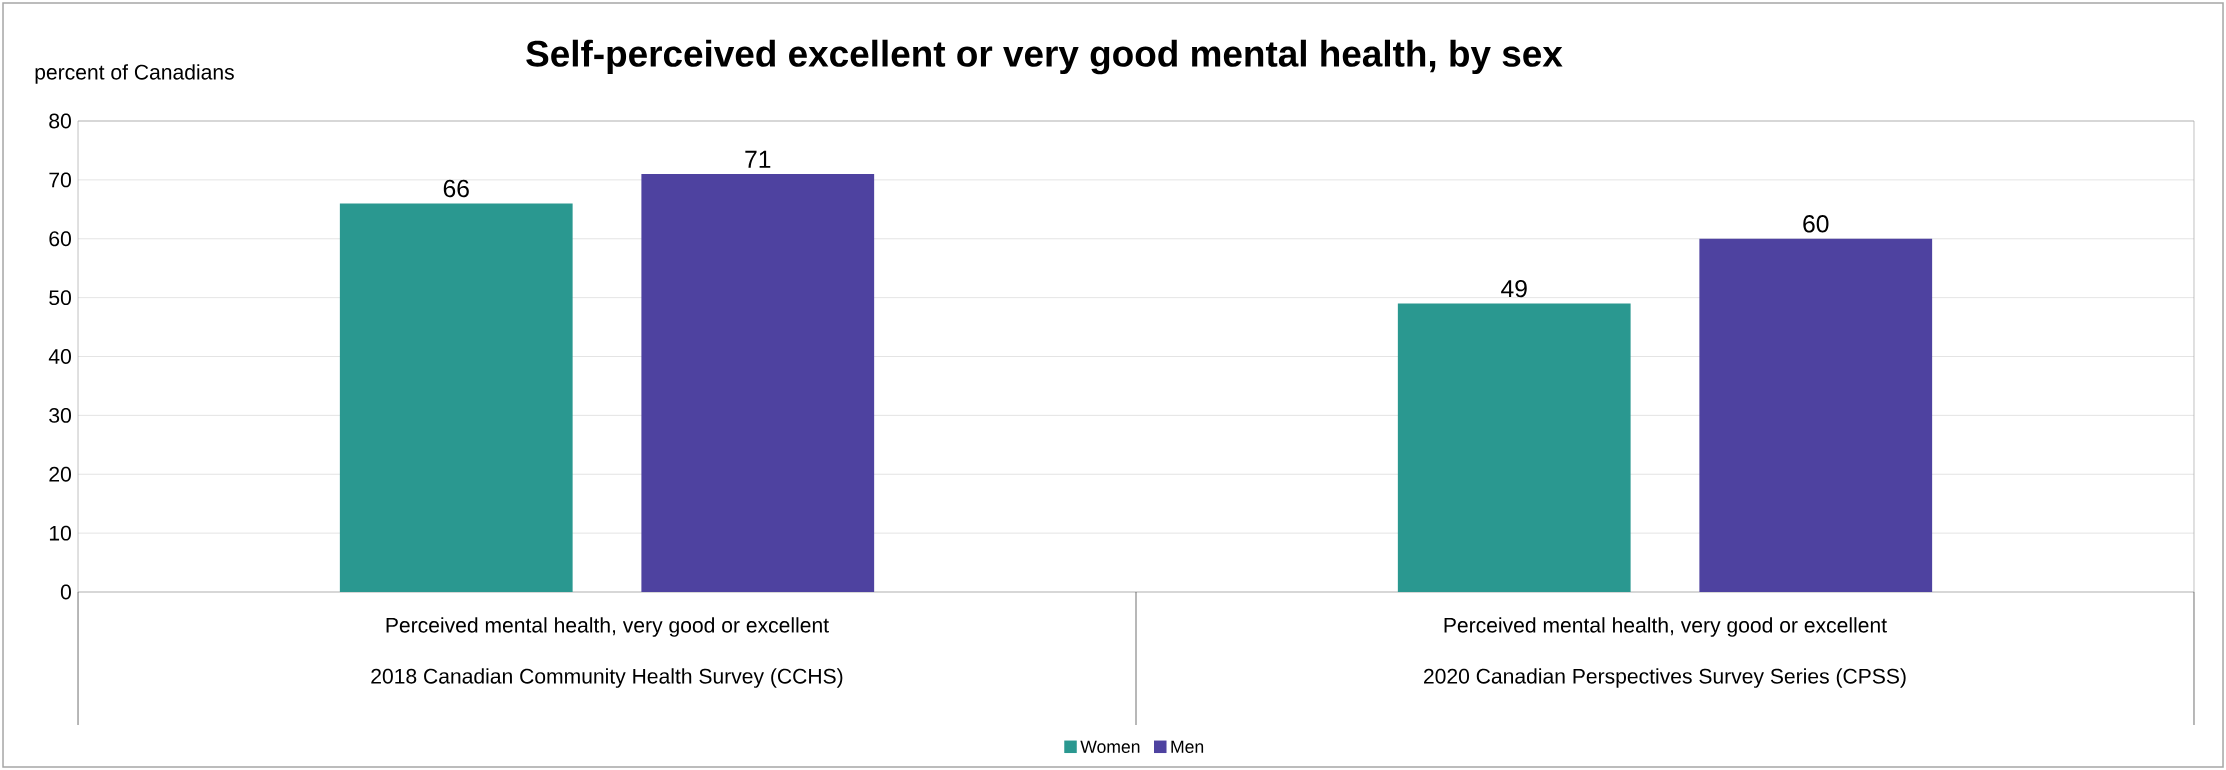 The image size is (2226, 770). Describe the element at coordinates (60, 239) in the screenshot. I see `y-tick-label: 60` at that location.